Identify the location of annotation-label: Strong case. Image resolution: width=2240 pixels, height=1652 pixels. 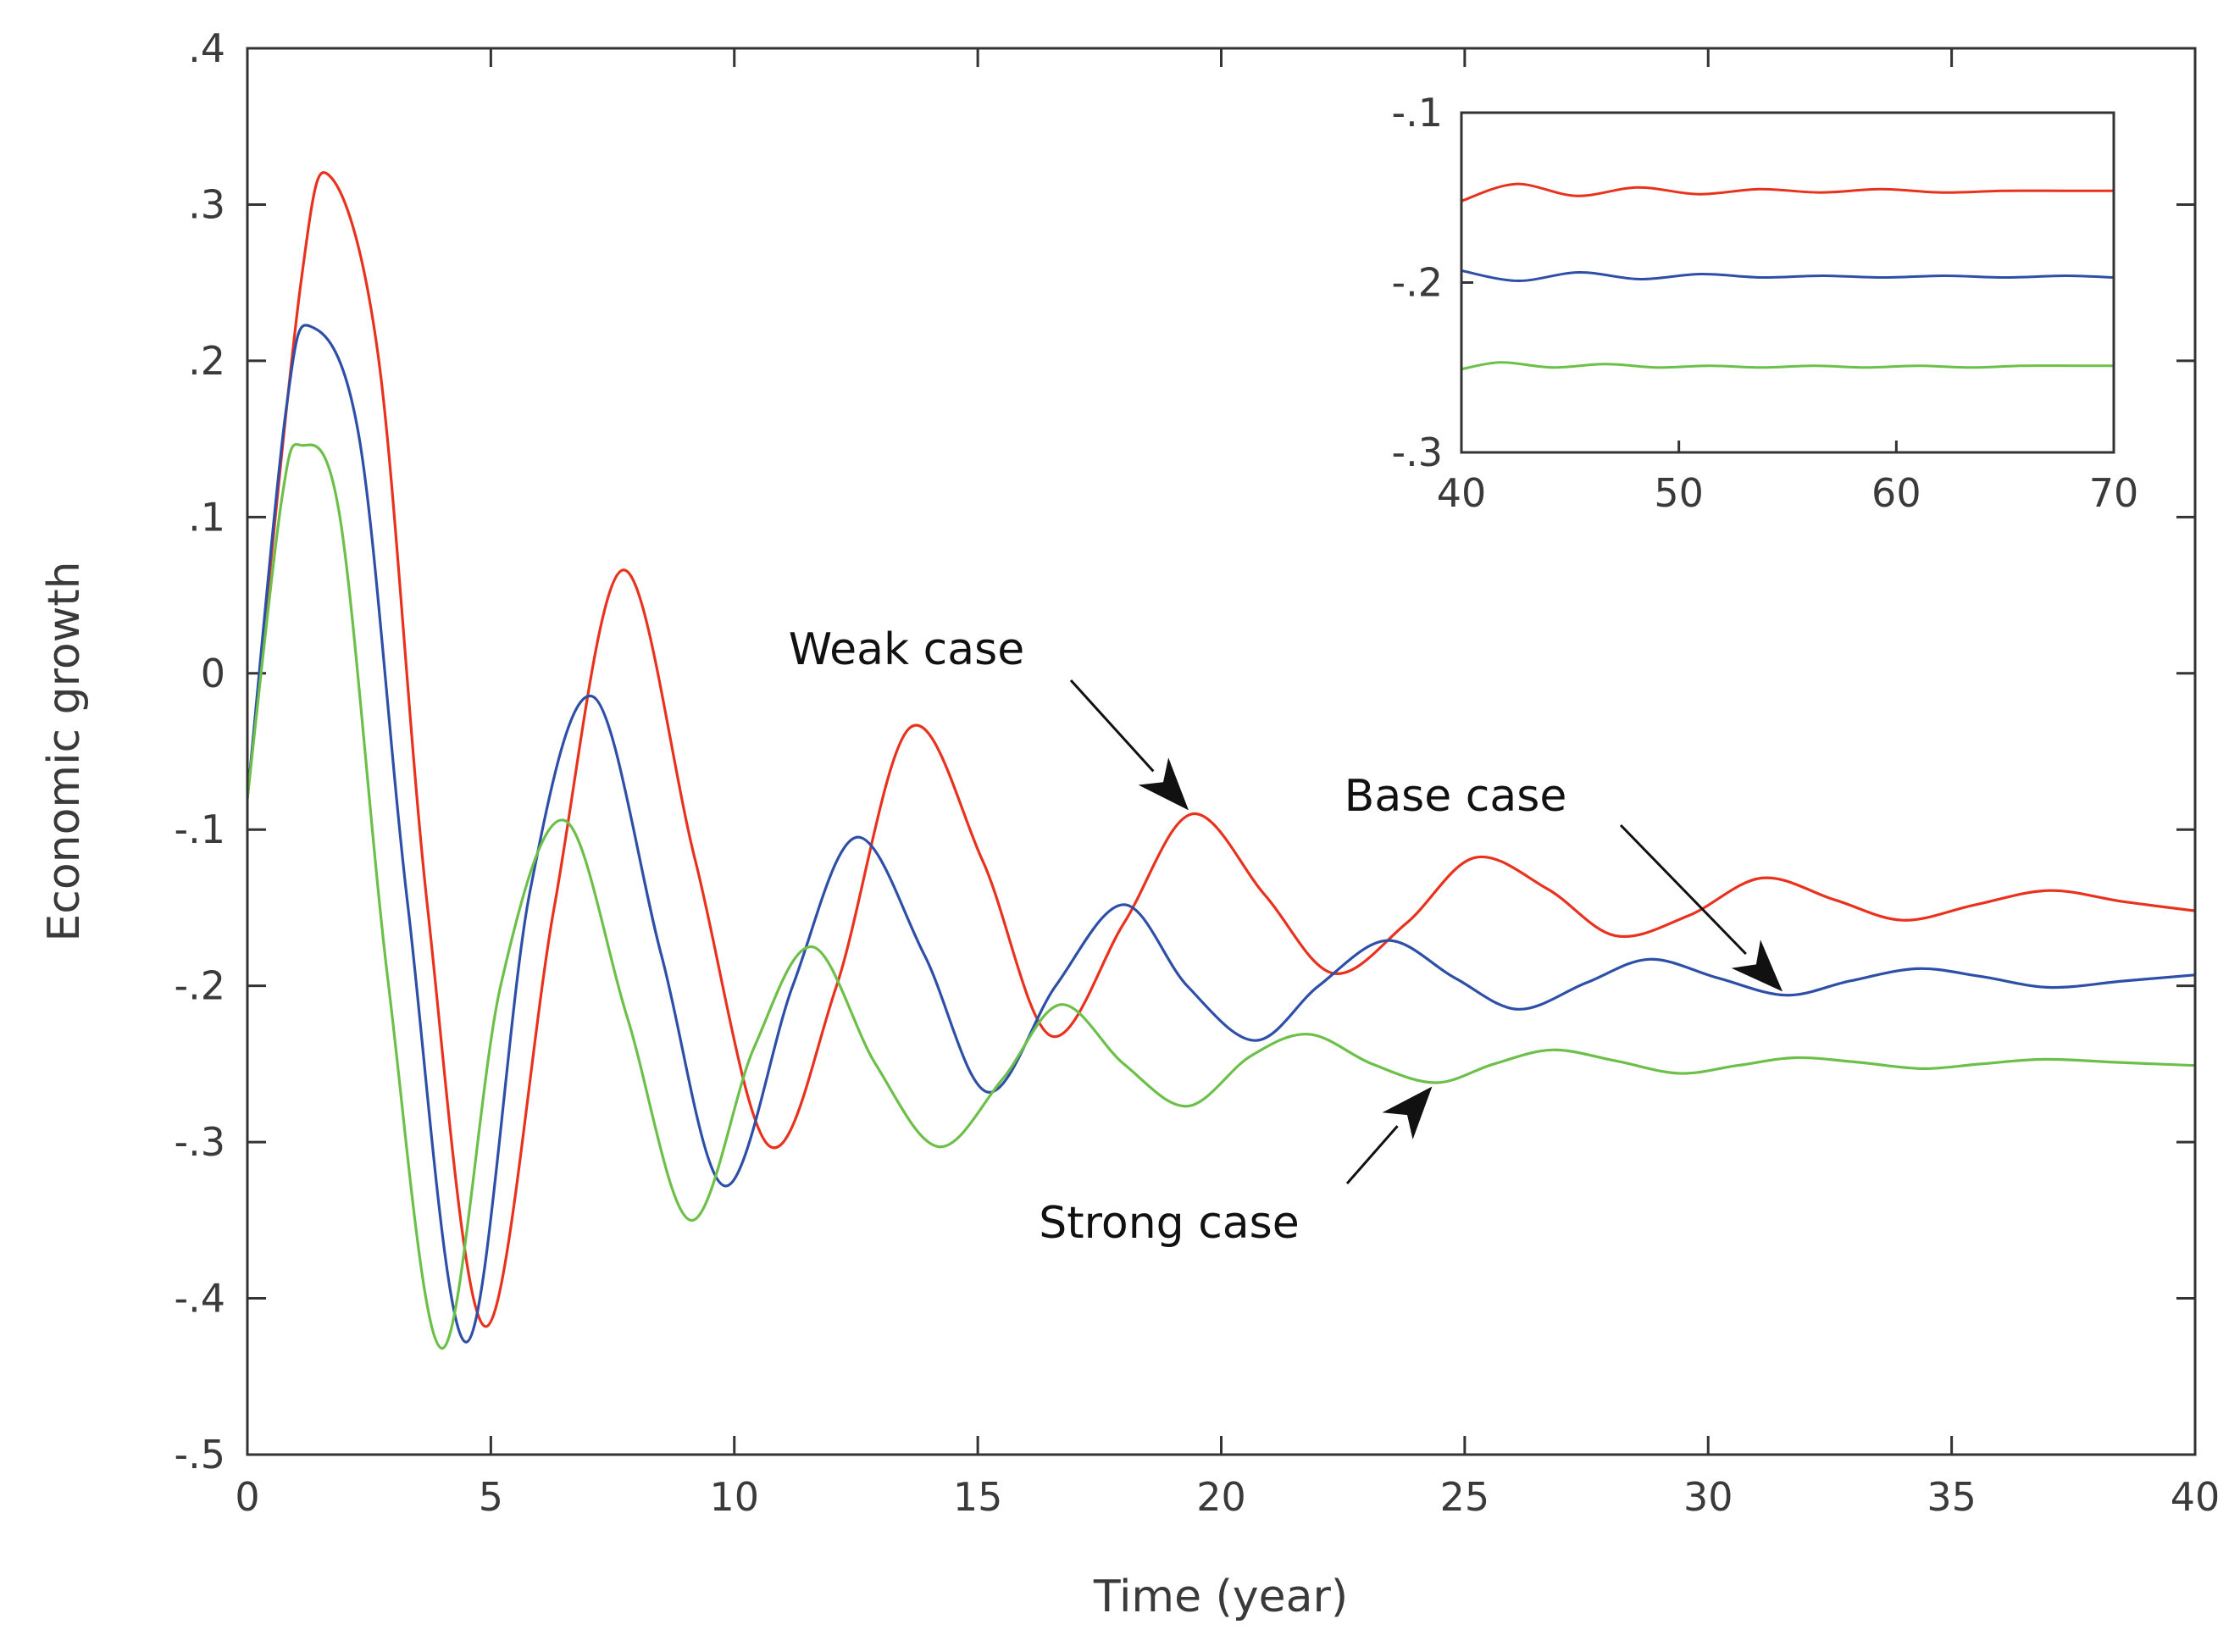
(1169, 1223).